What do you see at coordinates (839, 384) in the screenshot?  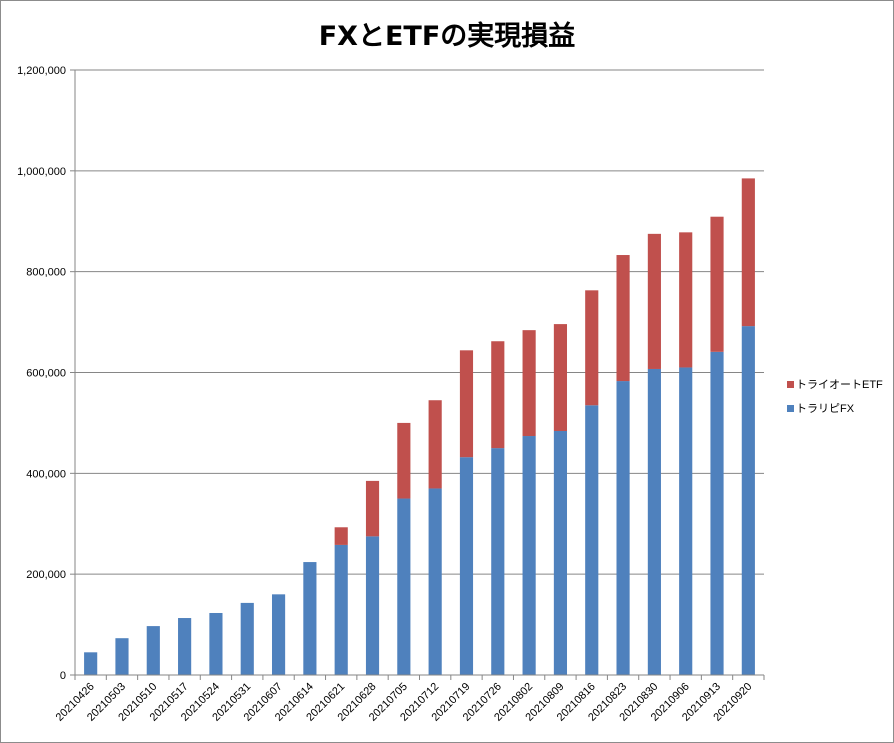 I see `legend-label: トライオートETF` at bounding box center [839, 384].